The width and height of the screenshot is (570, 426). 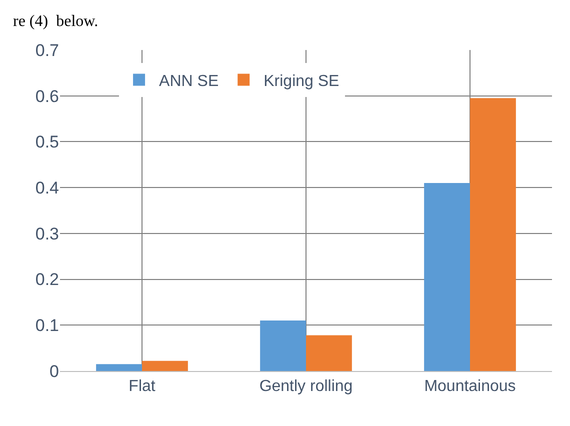 I want to click on x-tick-label: Flat, so click(x=142, y=387).